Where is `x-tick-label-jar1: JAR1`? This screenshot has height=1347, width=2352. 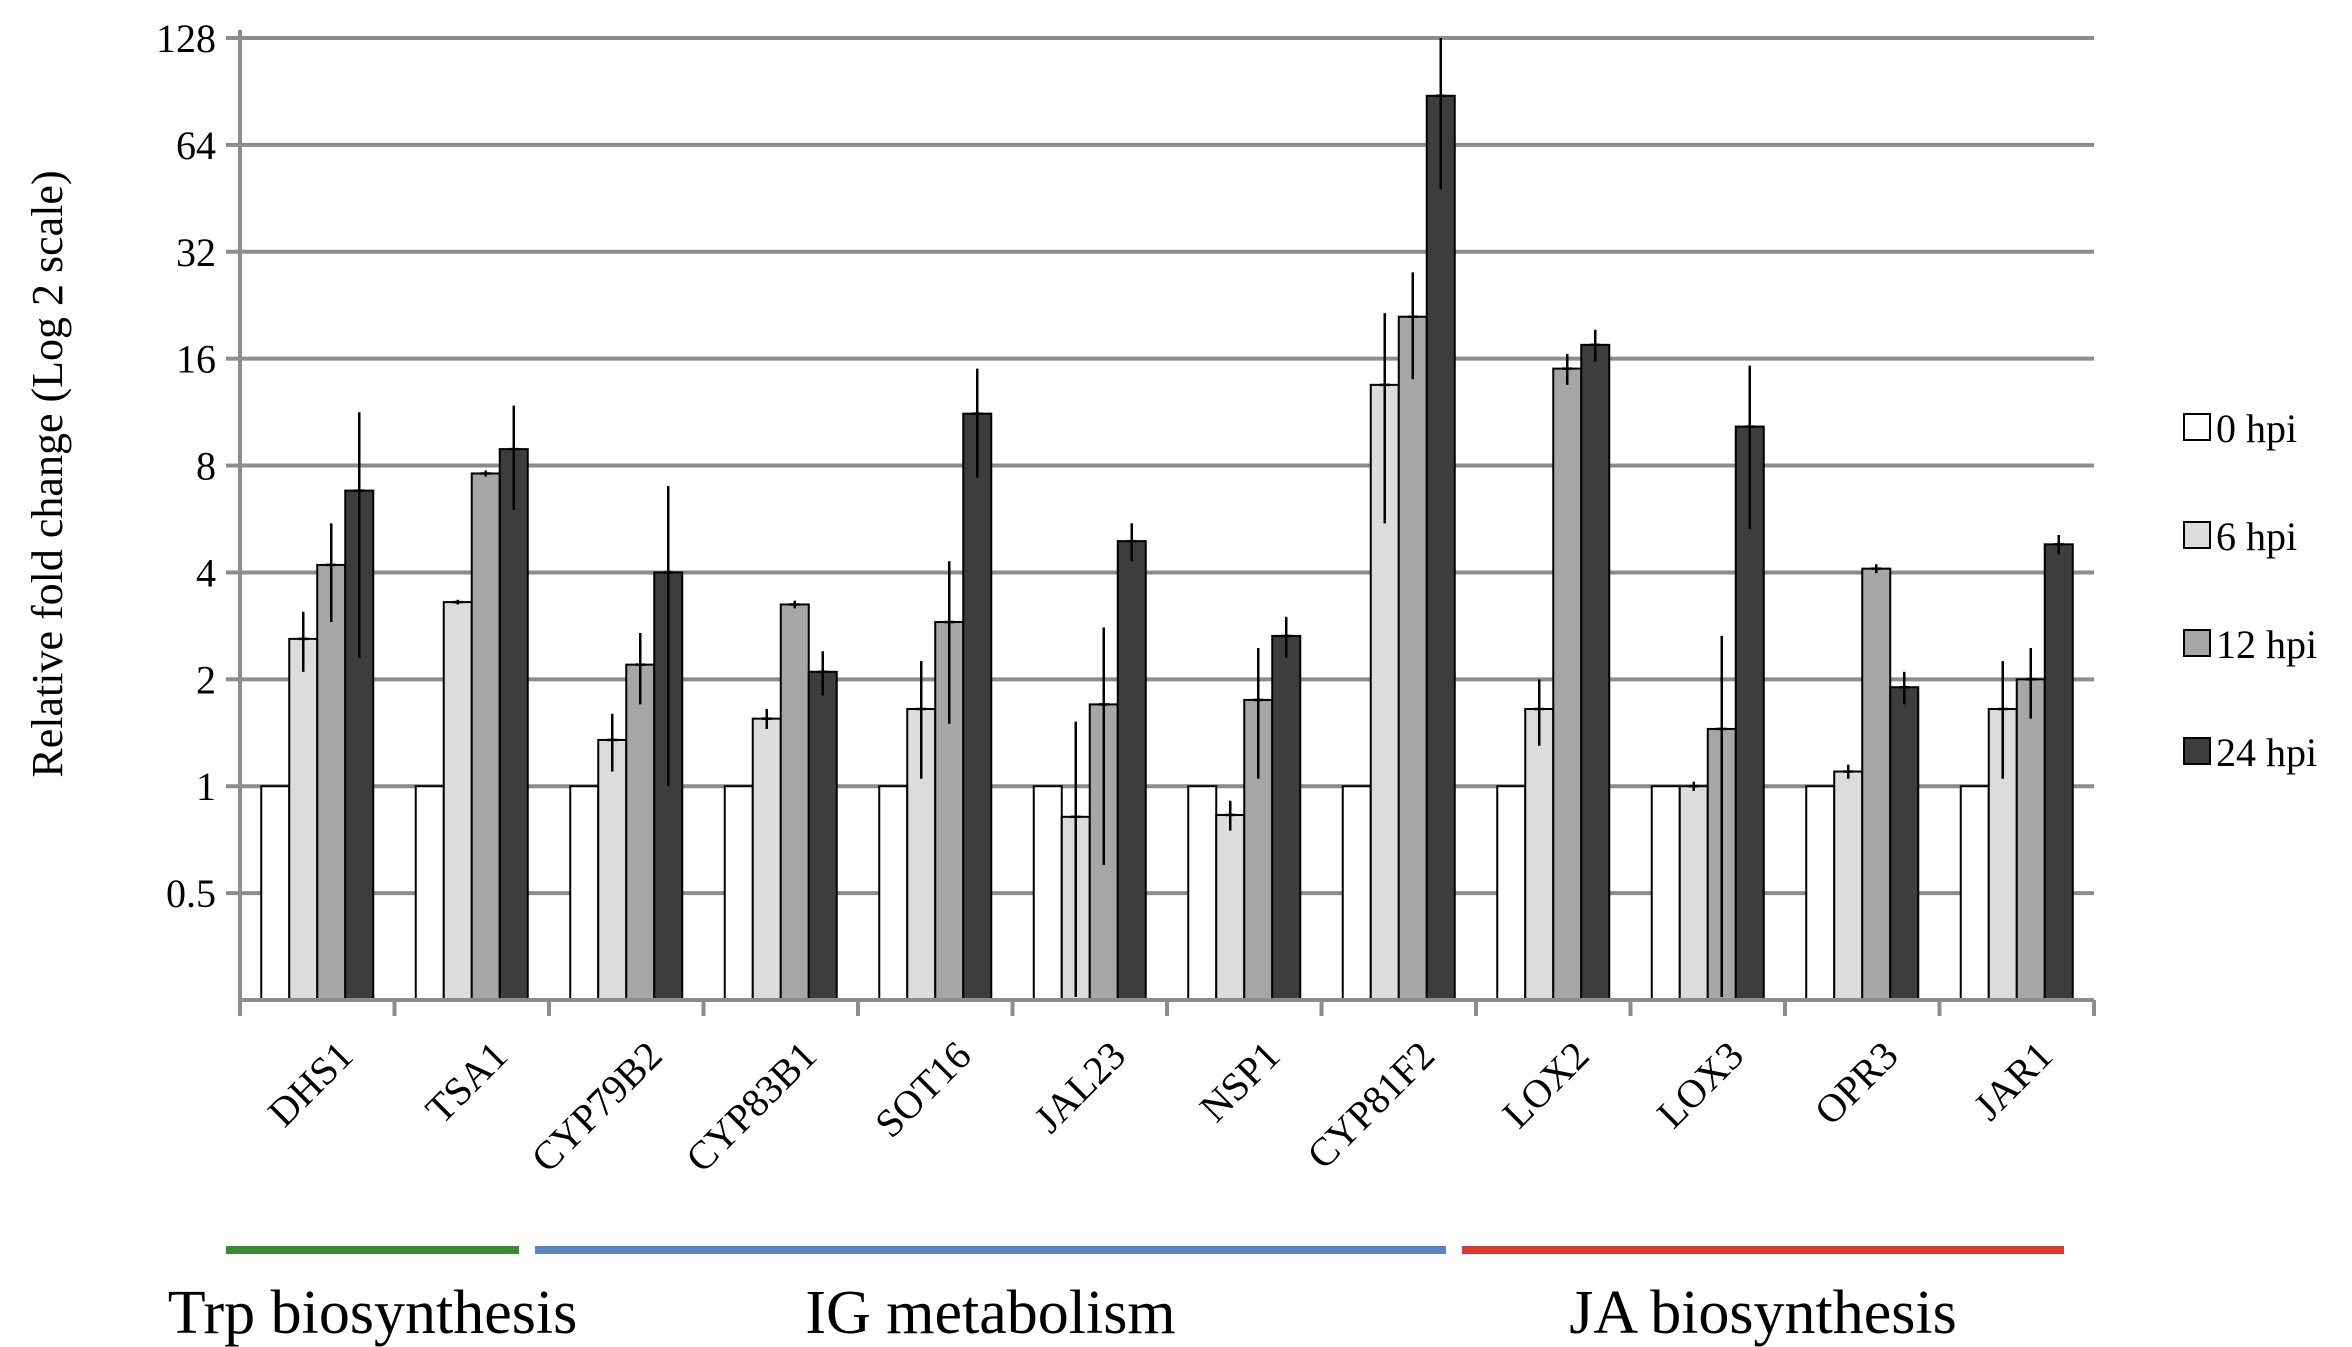
x-tick-label-jar1: JAR1 is located at coordinates (2013, 1081).